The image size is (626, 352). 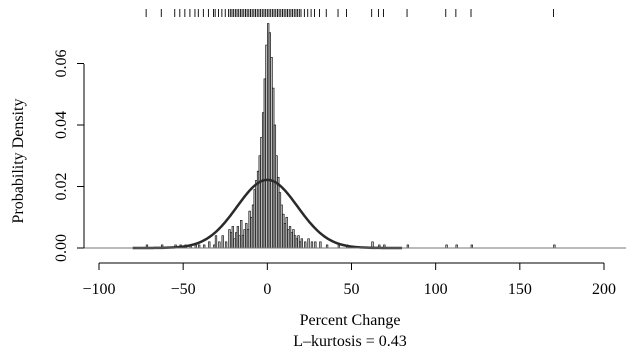 I want to click on x-axis-ticks: −100 −50 0 50 100 150 200, so click(x=349, y=280).